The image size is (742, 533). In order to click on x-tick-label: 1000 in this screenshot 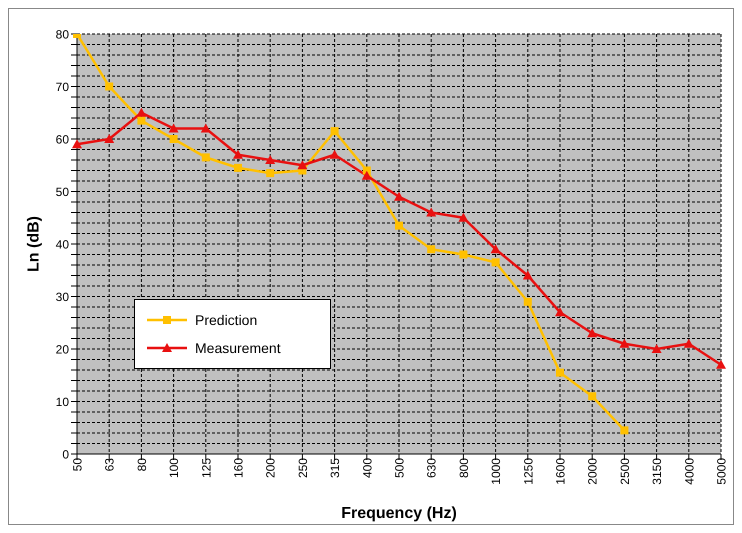, I will do `click(496, 471)`.